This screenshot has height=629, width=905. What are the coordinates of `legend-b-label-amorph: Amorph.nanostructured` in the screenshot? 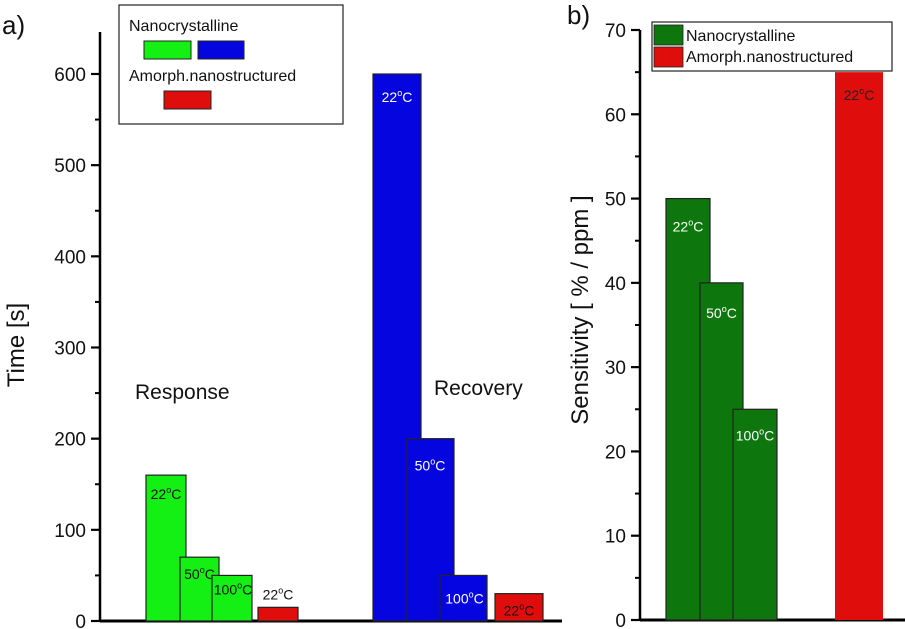 It's located at (769, 57).